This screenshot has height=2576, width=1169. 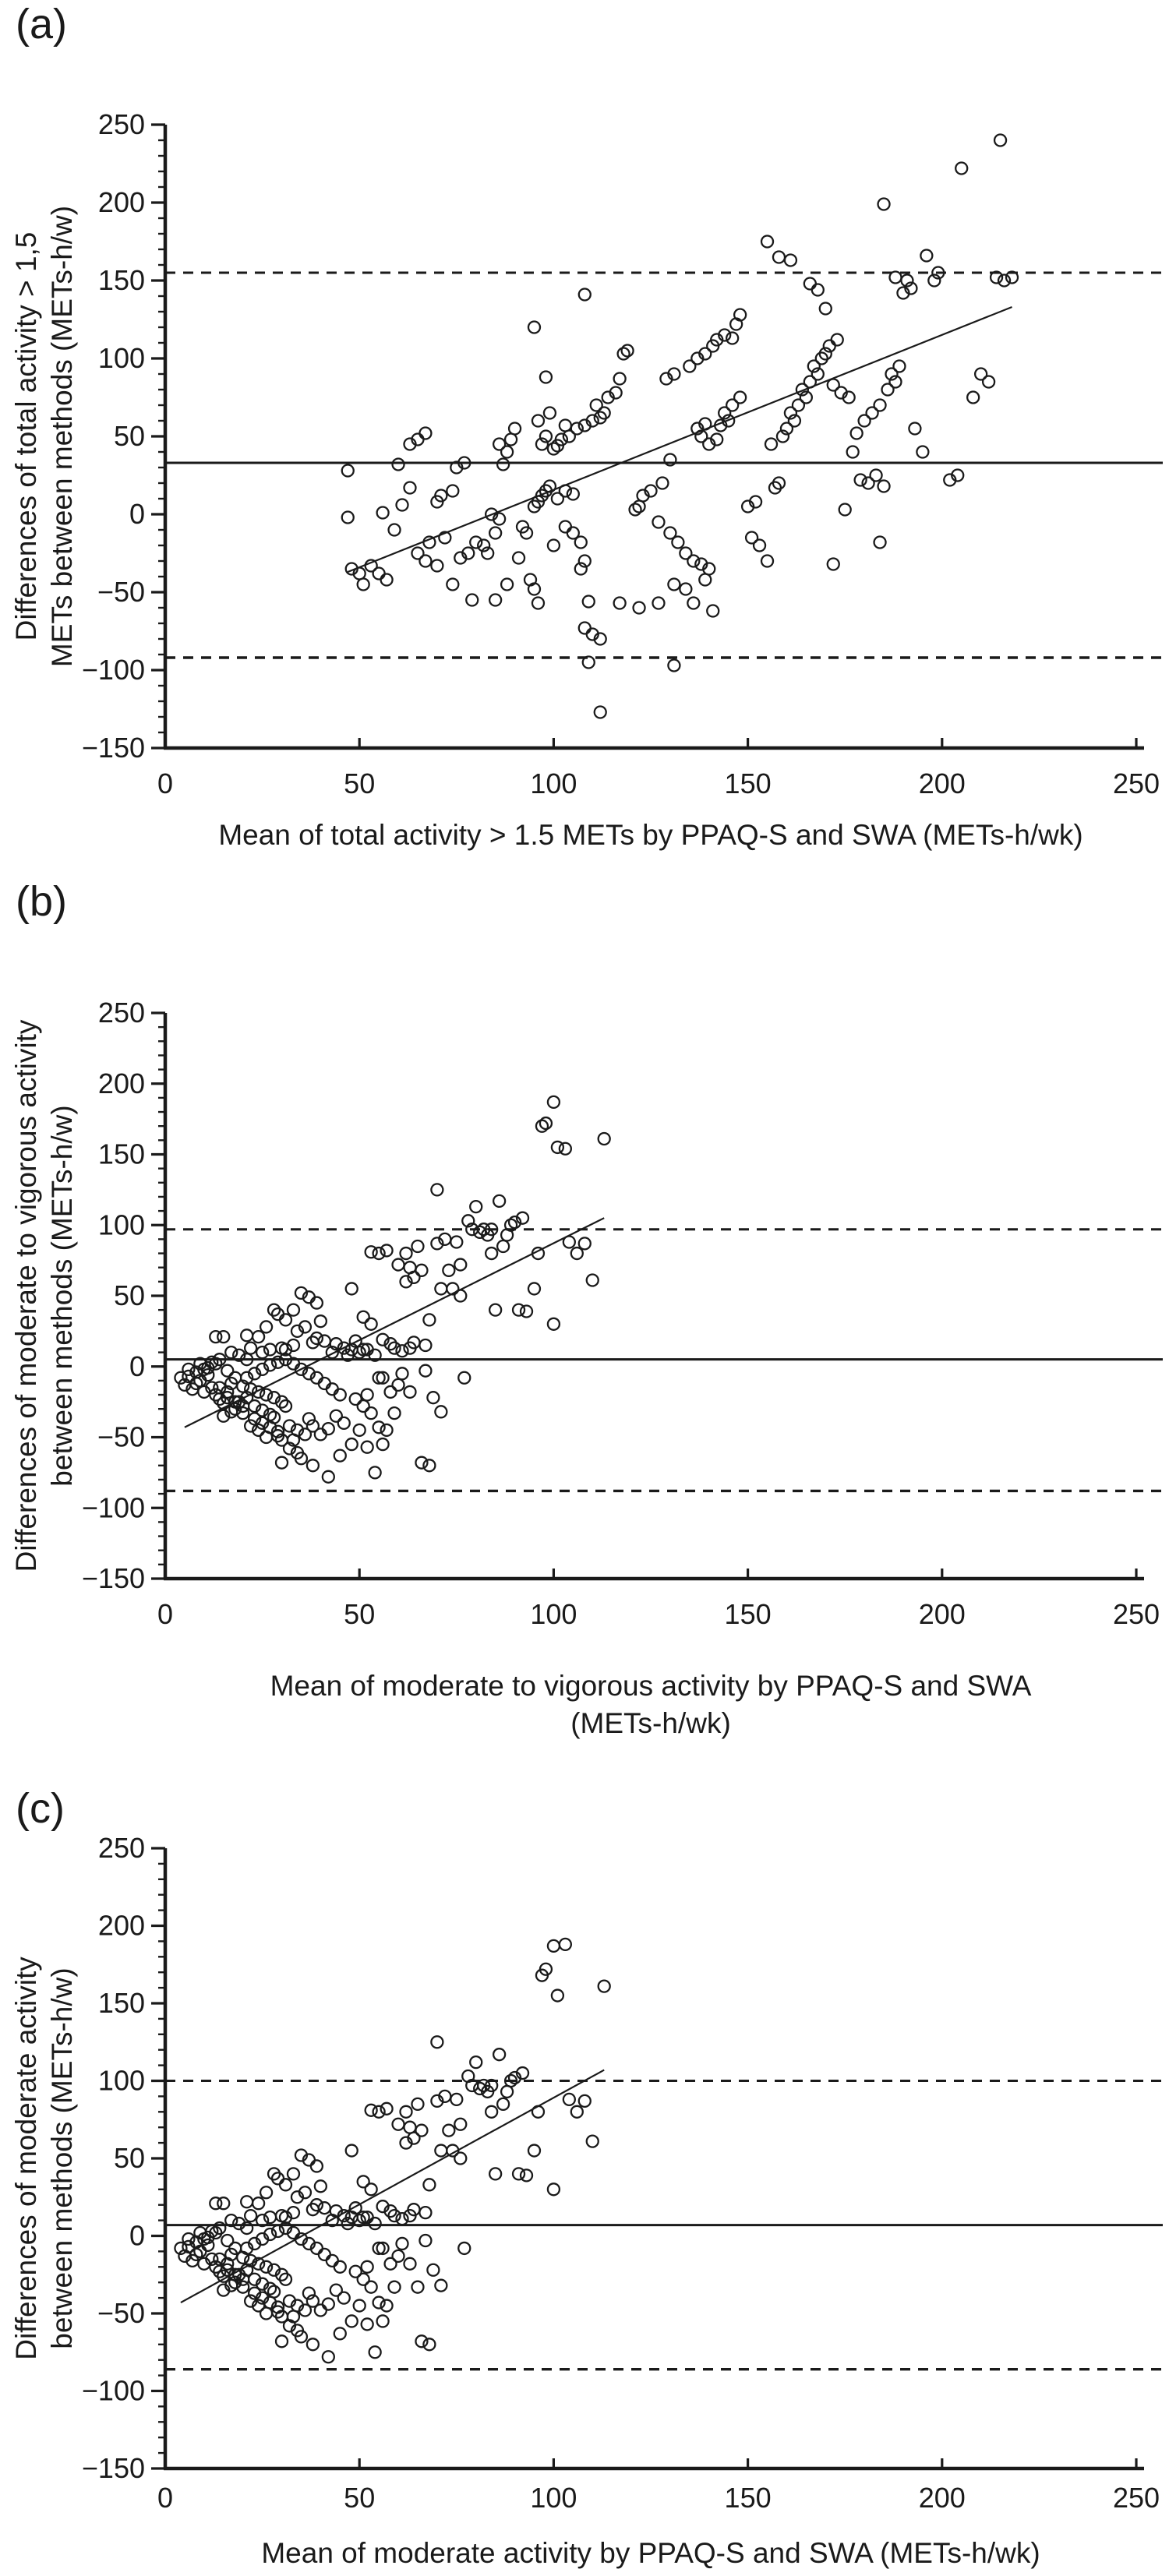 I want to click on panel-a-y-tick-label: 200, so click(x=121, y=202).